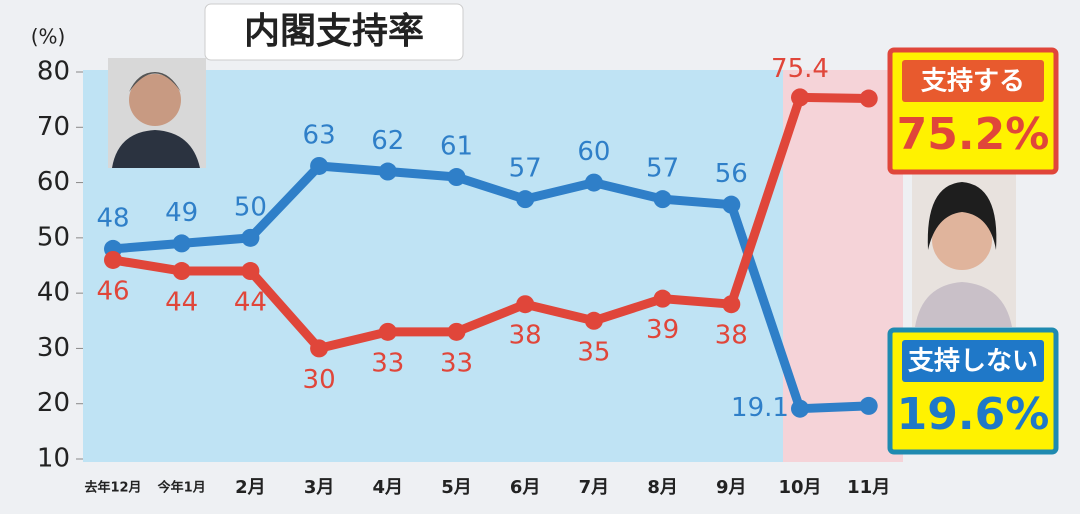 This screenshot has width=1080, height=514. Describe the element at coordinates (799, 487) in the screenshot. I see `x-tick-label: 10月` at that location.